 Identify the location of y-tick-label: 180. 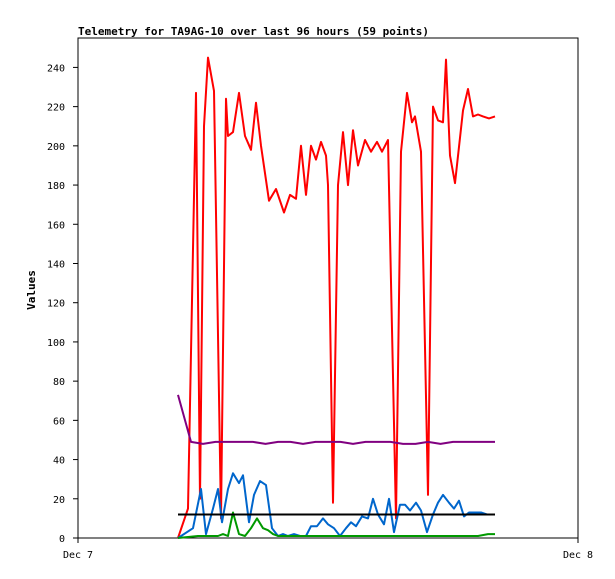
(56, 186).